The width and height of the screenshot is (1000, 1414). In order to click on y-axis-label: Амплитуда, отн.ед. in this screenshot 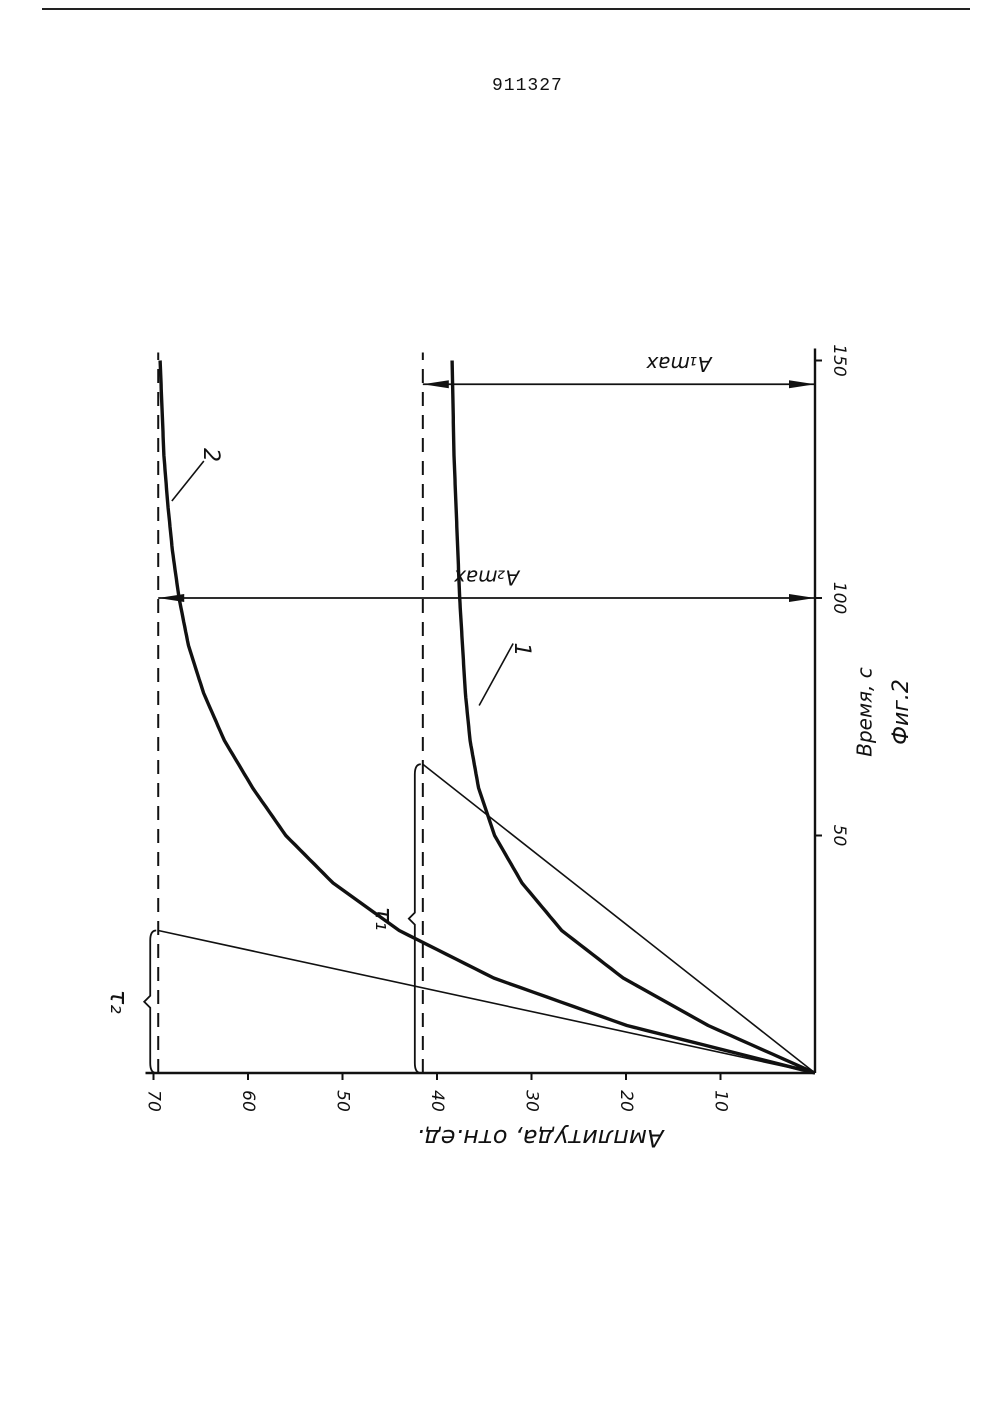, I will do `click(541, 1138)`.